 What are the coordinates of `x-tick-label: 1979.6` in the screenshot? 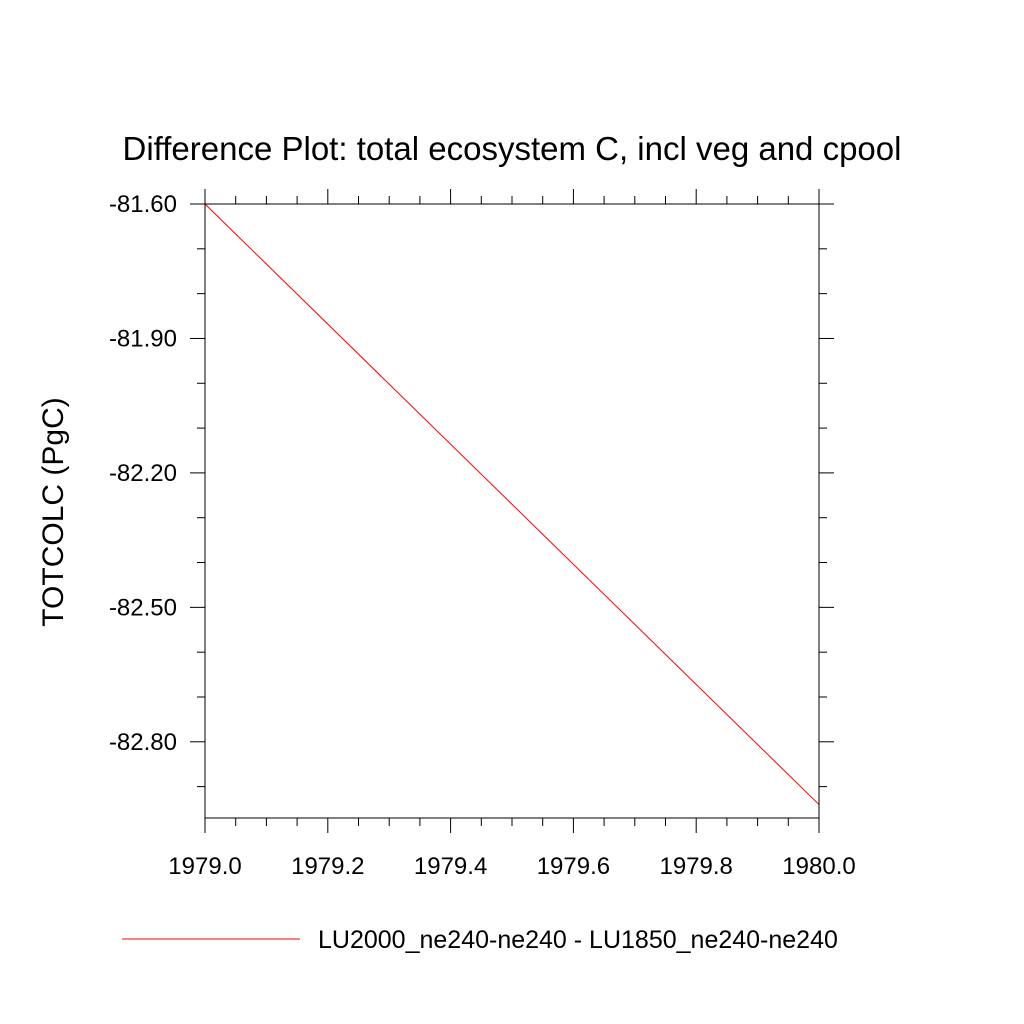 It's located at (573, 866).